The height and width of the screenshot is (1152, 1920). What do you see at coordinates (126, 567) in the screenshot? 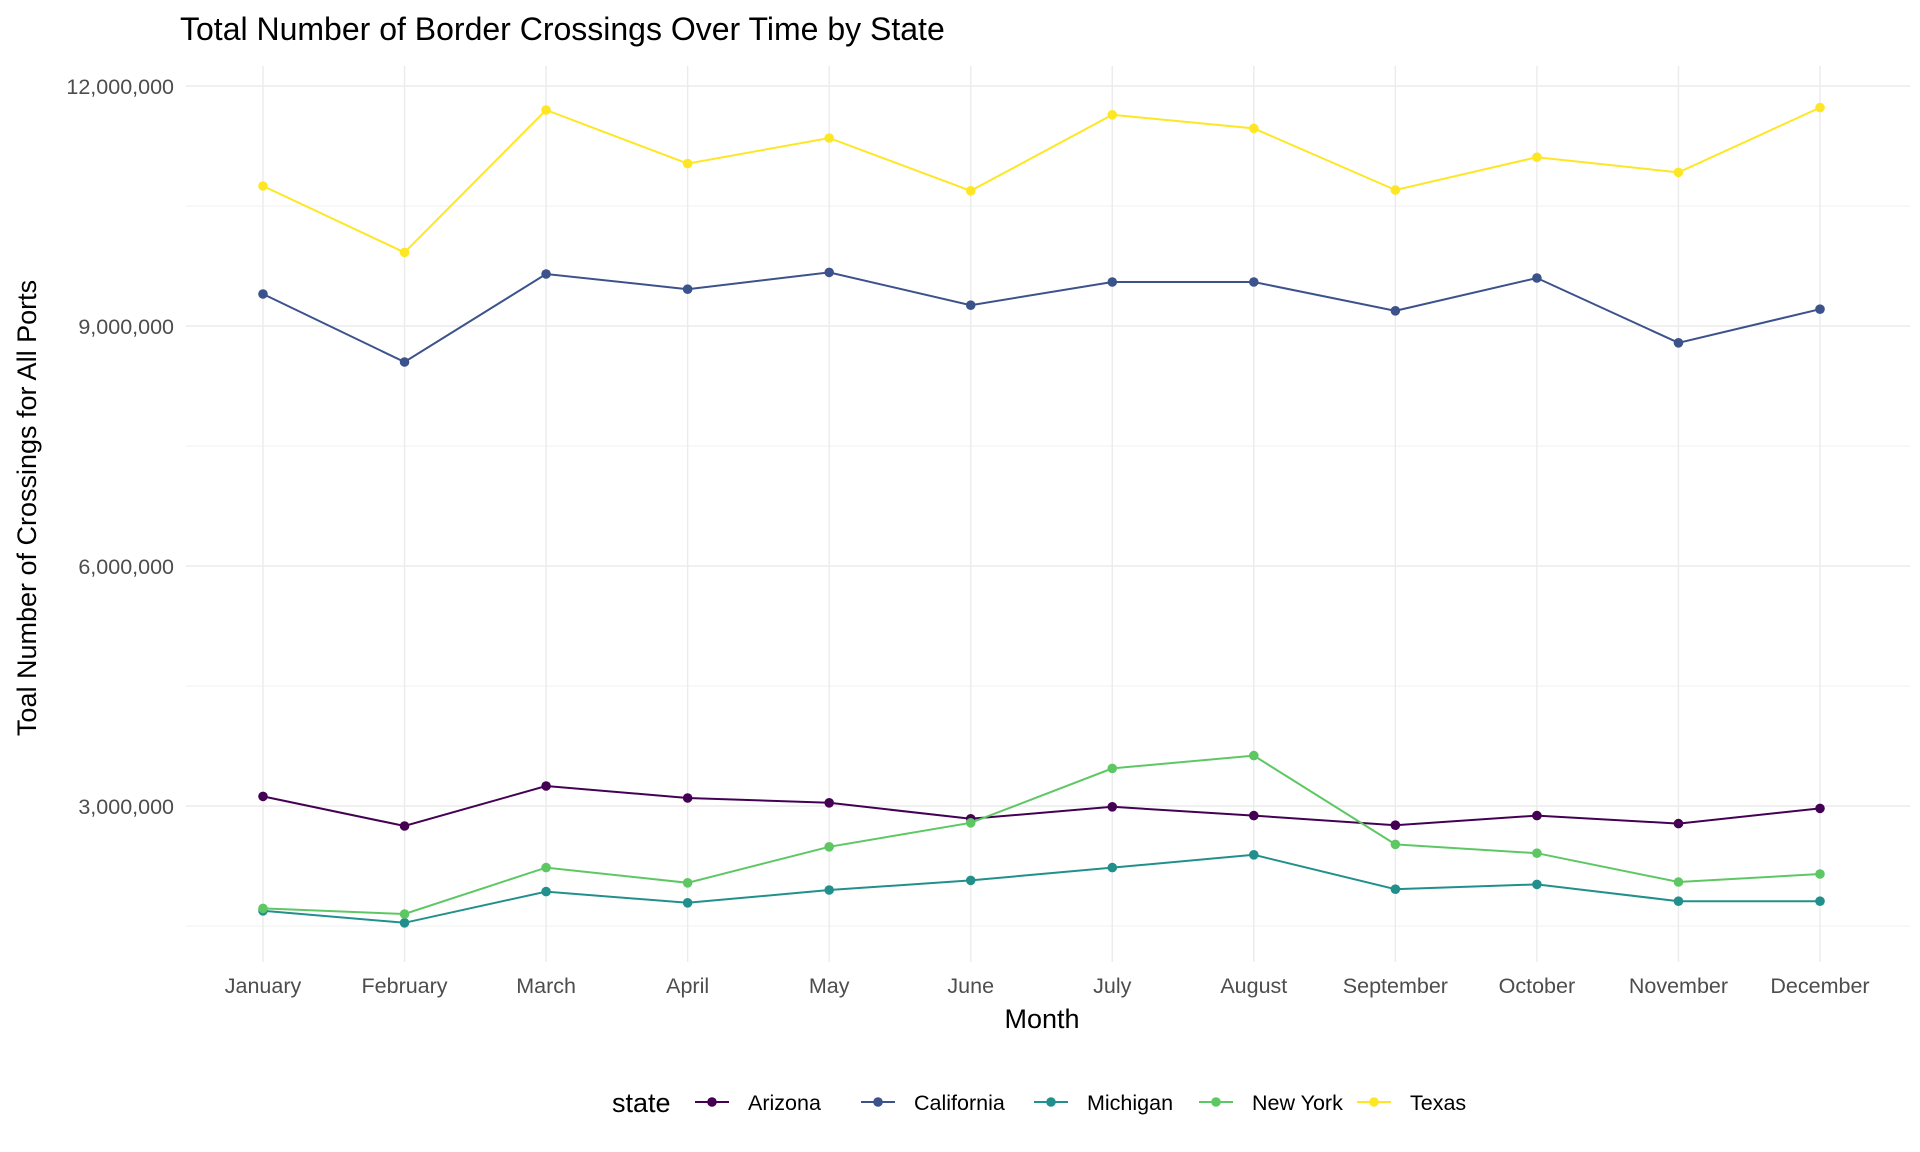
I see `y-tick-label: 6,000,000` at bounding box center [126, 567].